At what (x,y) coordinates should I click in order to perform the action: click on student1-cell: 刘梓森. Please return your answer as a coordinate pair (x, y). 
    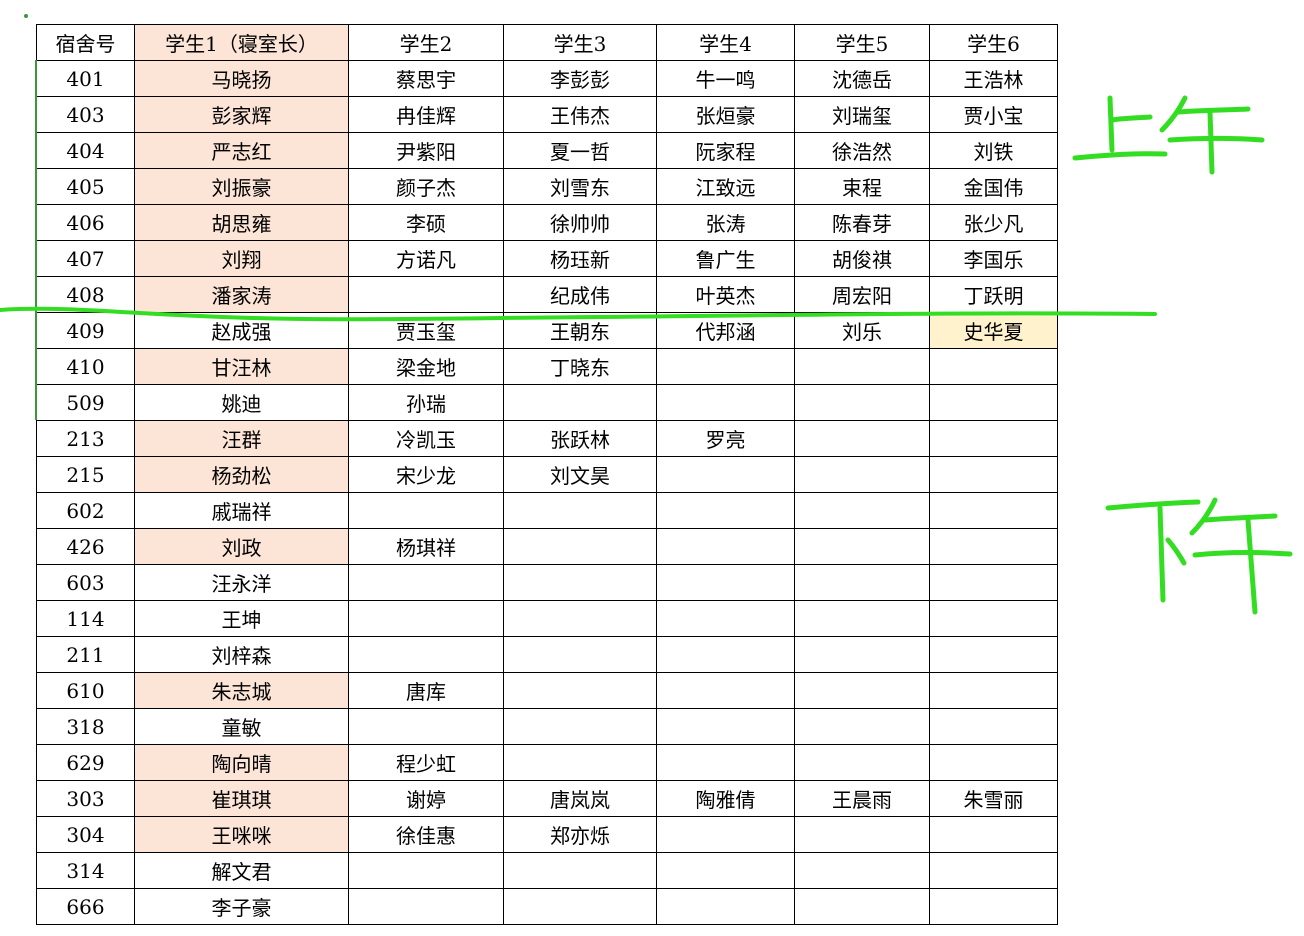
    Looking at the image, I should click on (241, 654).